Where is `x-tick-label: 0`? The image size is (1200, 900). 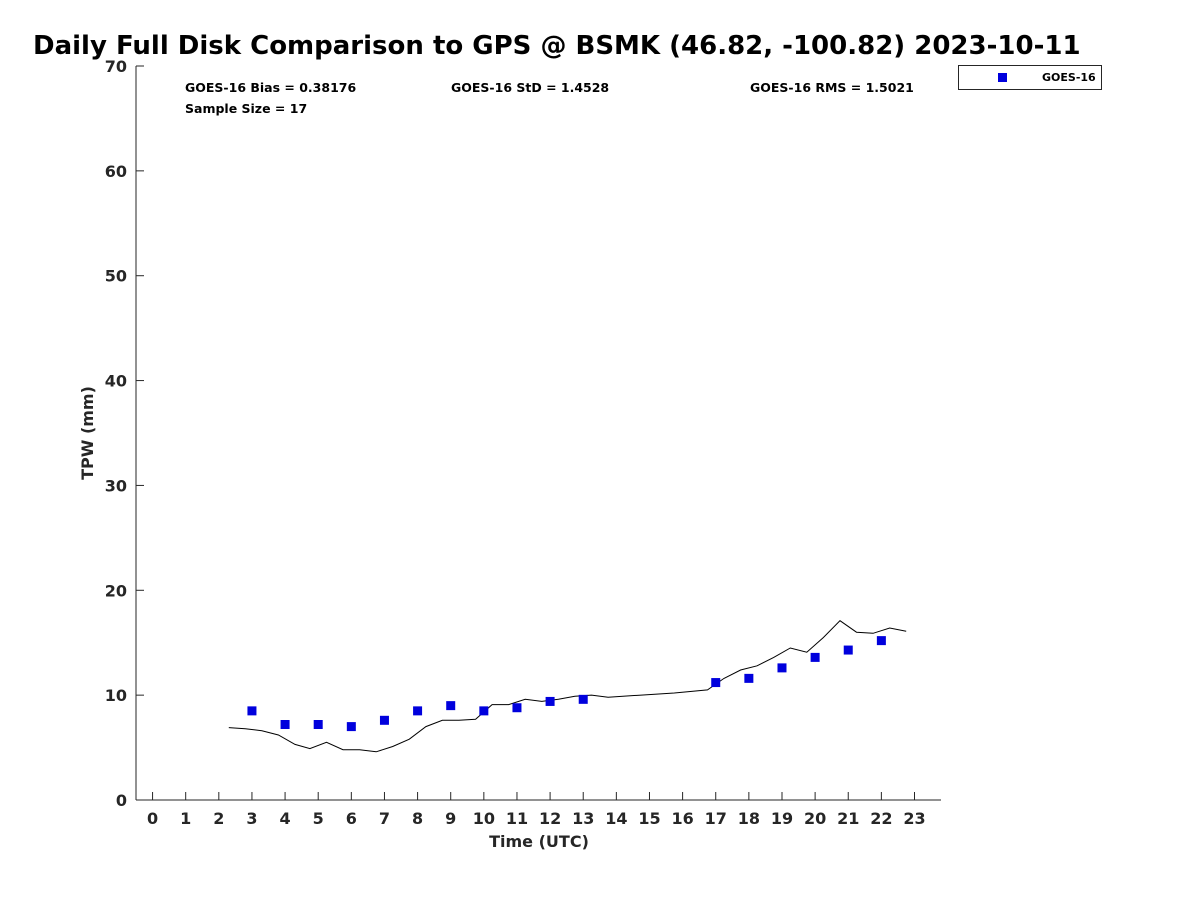 x-tick-label: 0 is located at coordinates (152, 818).